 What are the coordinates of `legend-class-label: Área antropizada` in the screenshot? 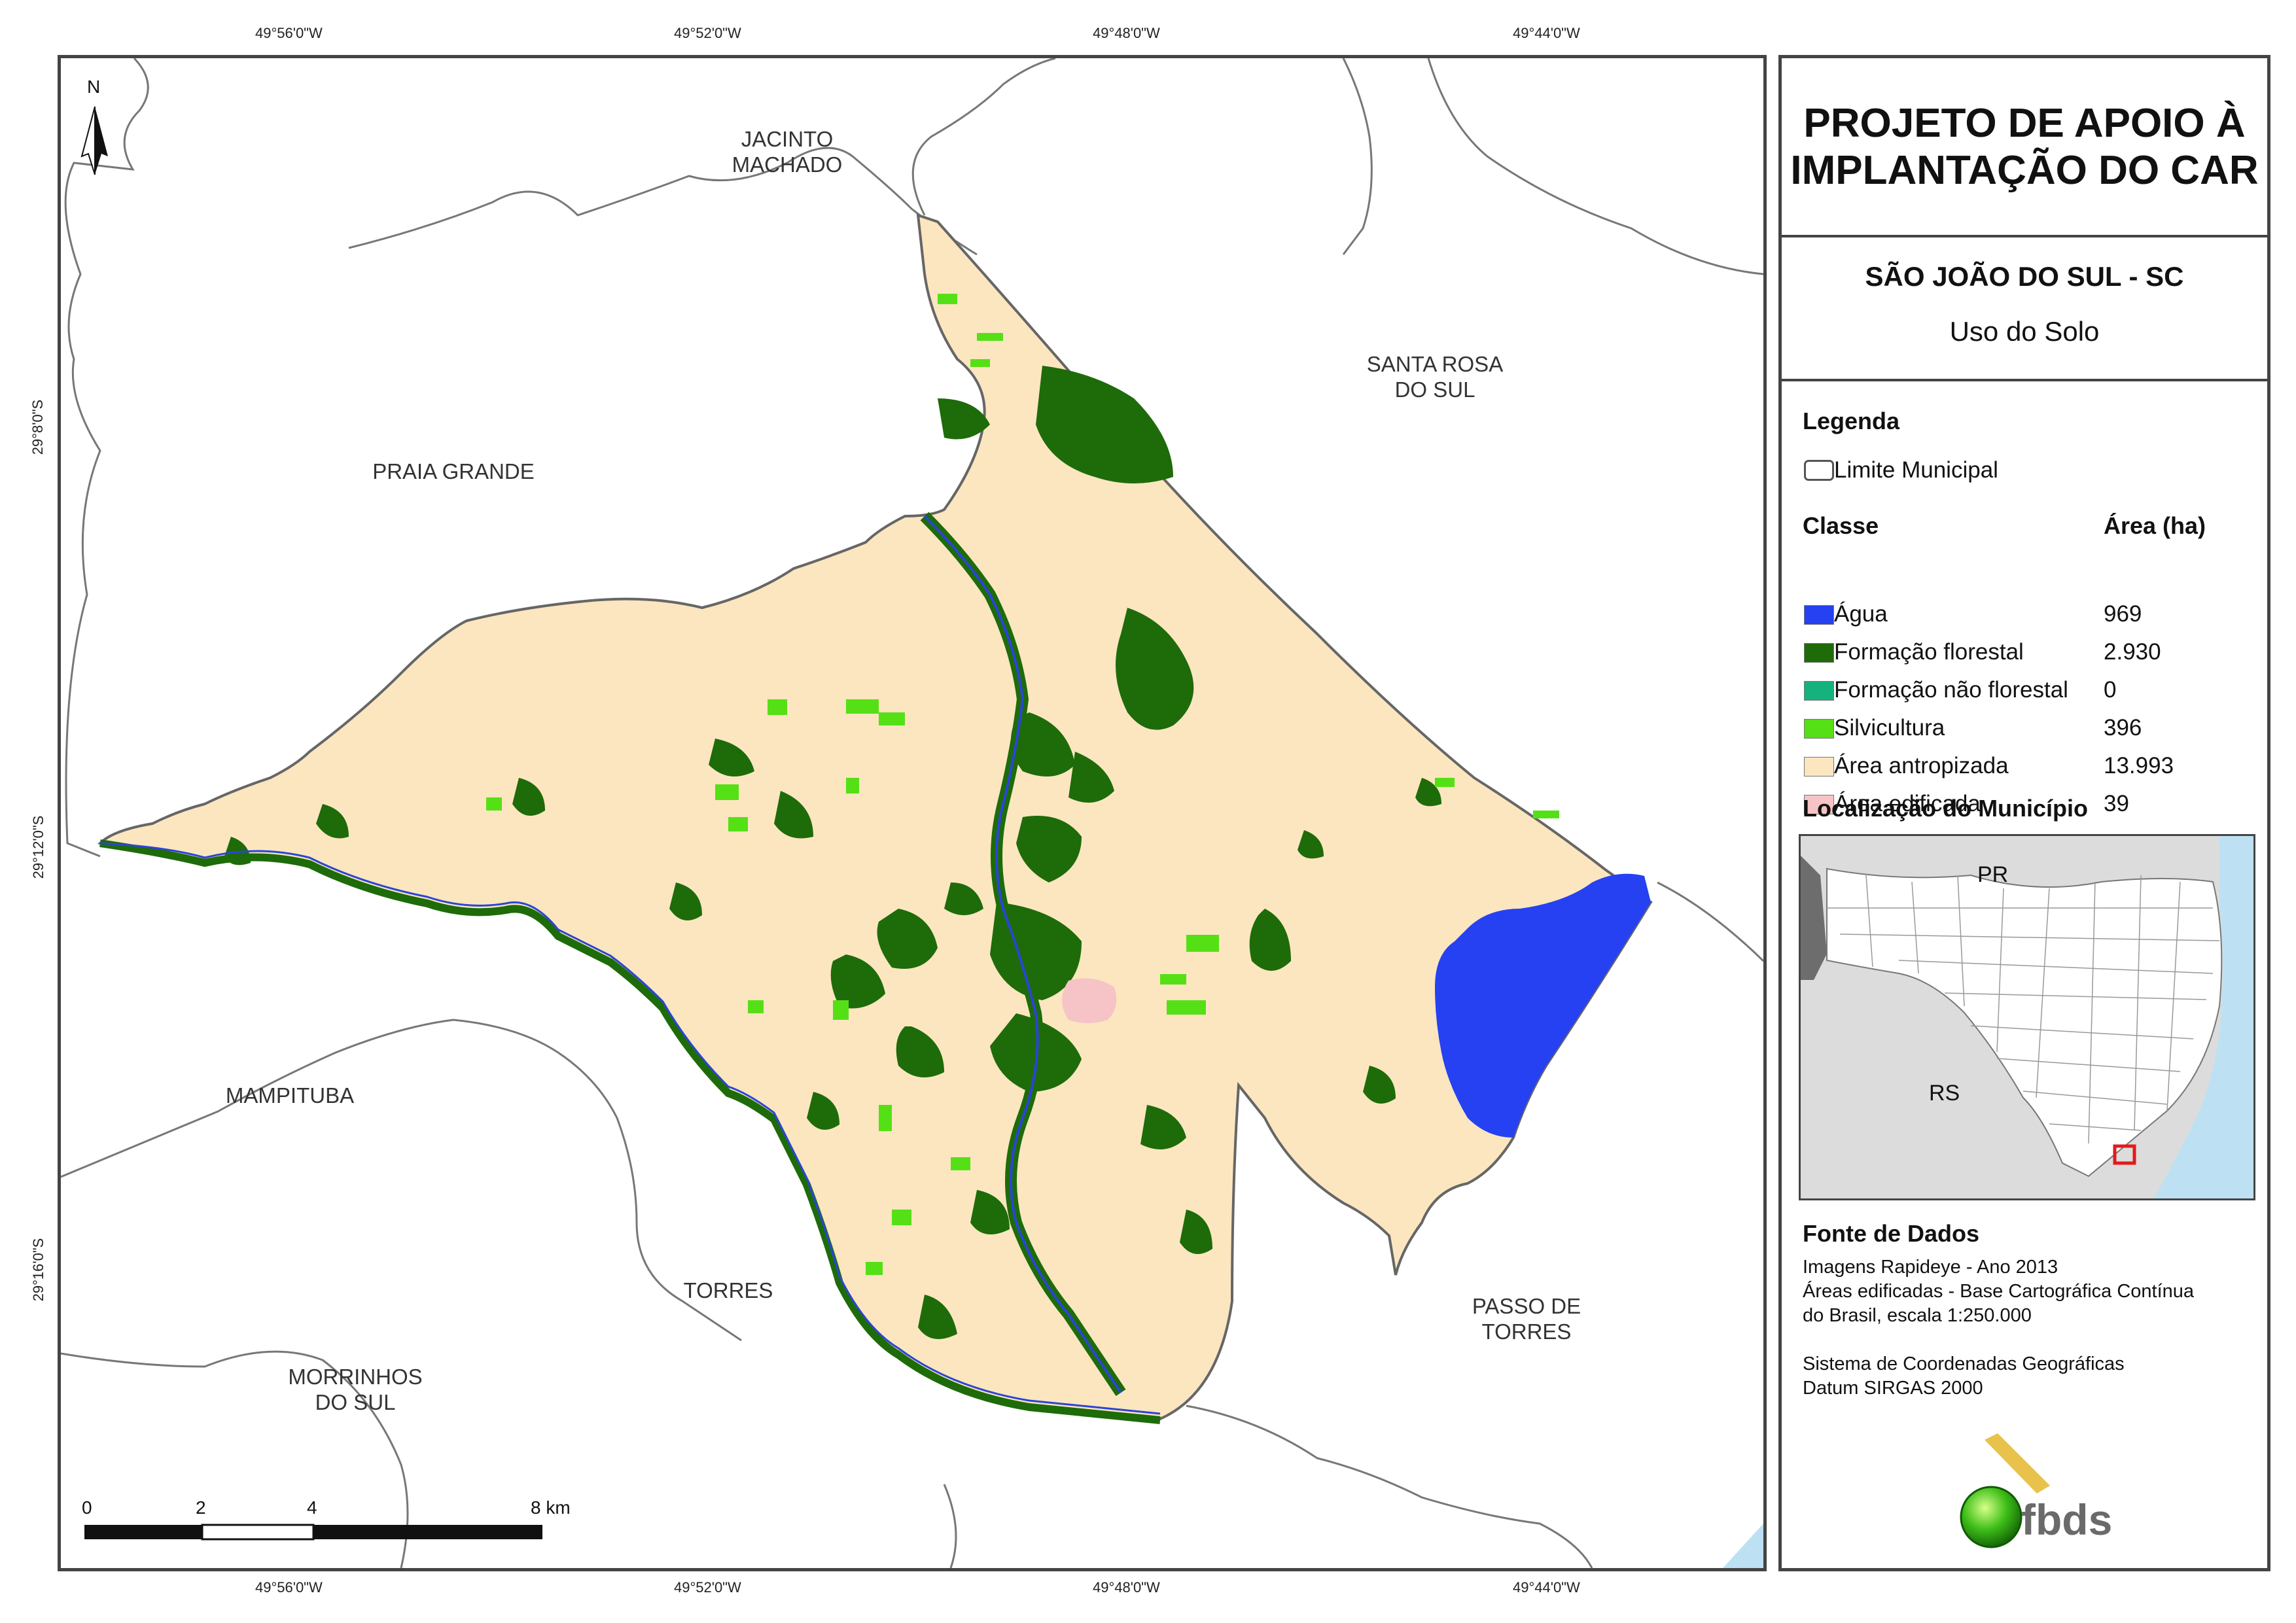 It's located at (1921, 766).